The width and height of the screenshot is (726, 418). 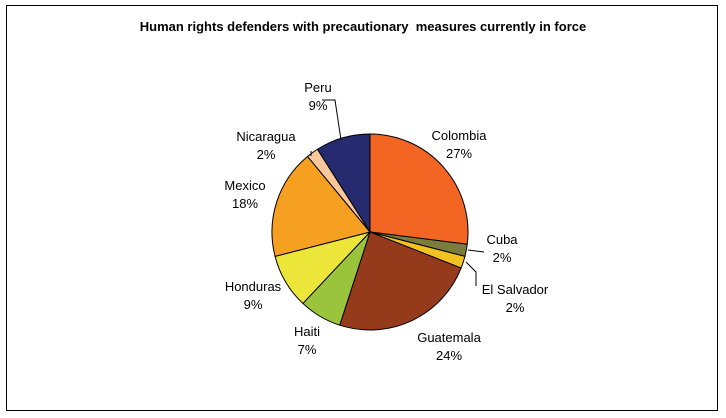 I want to click on pie-slice-guatemala, so click(x=400, y=281).